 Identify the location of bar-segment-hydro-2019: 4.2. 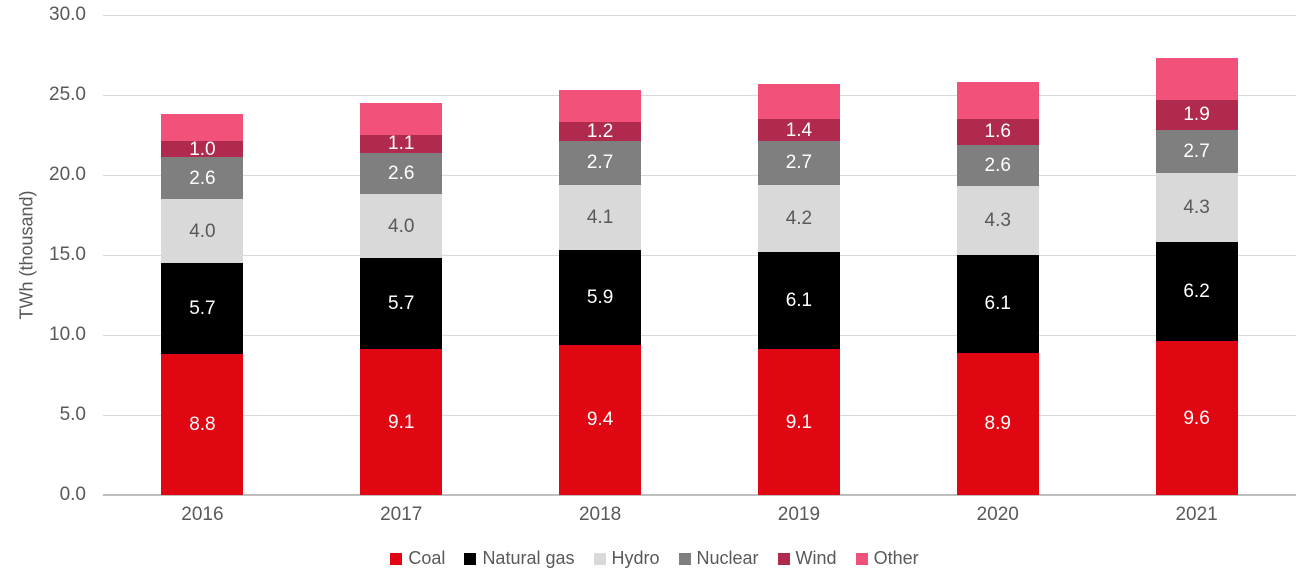
(798, 218).